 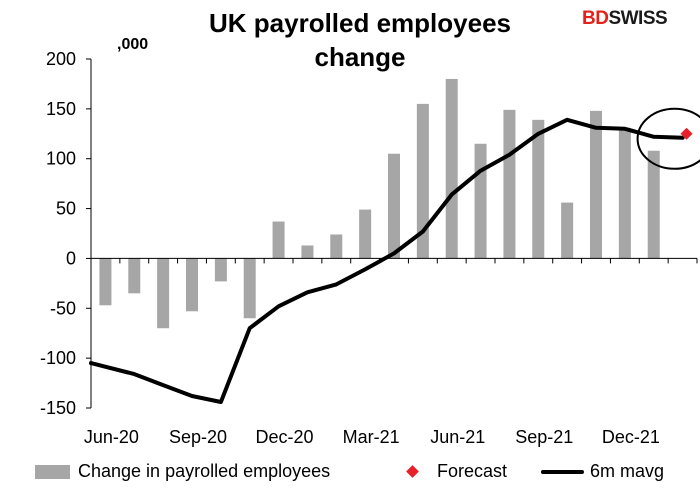 I want to click on logo-swiss: SWISS, so click(x=638, y=18).